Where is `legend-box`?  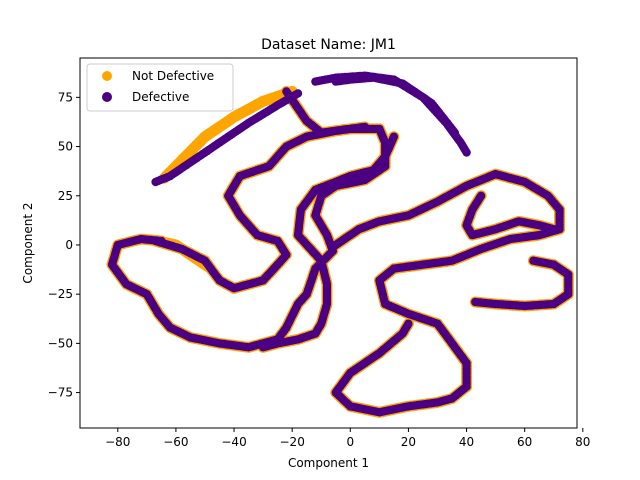
legend-box is located at coordinates (160, 87).